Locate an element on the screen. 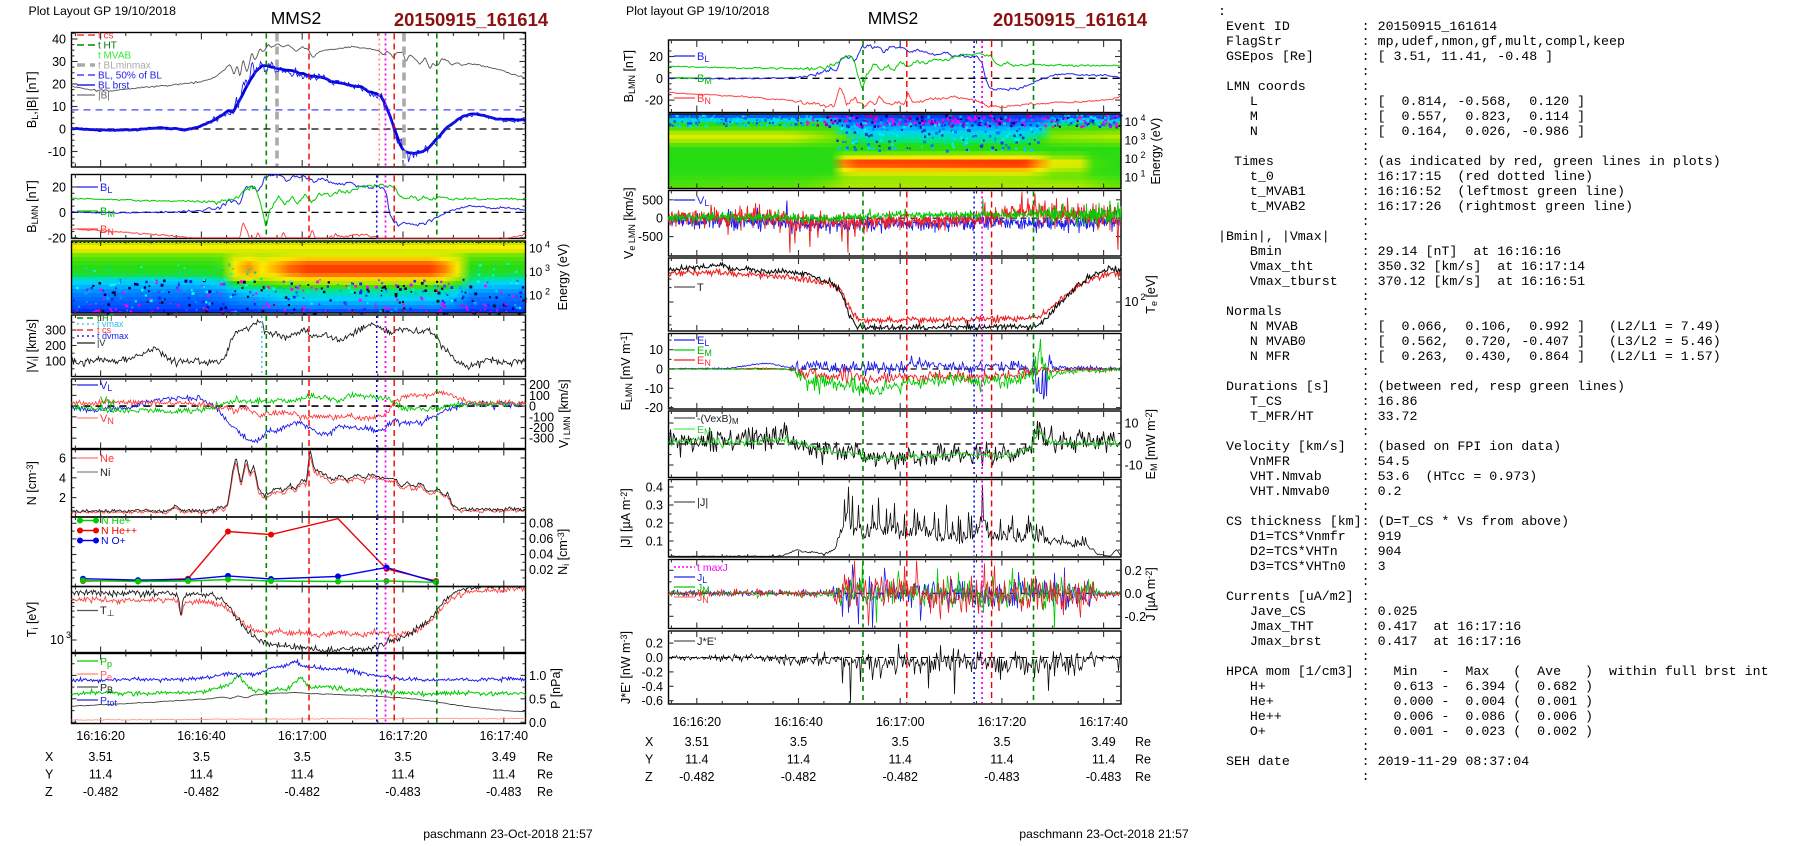  svg-text: JM is located at coordinates (703, 588).